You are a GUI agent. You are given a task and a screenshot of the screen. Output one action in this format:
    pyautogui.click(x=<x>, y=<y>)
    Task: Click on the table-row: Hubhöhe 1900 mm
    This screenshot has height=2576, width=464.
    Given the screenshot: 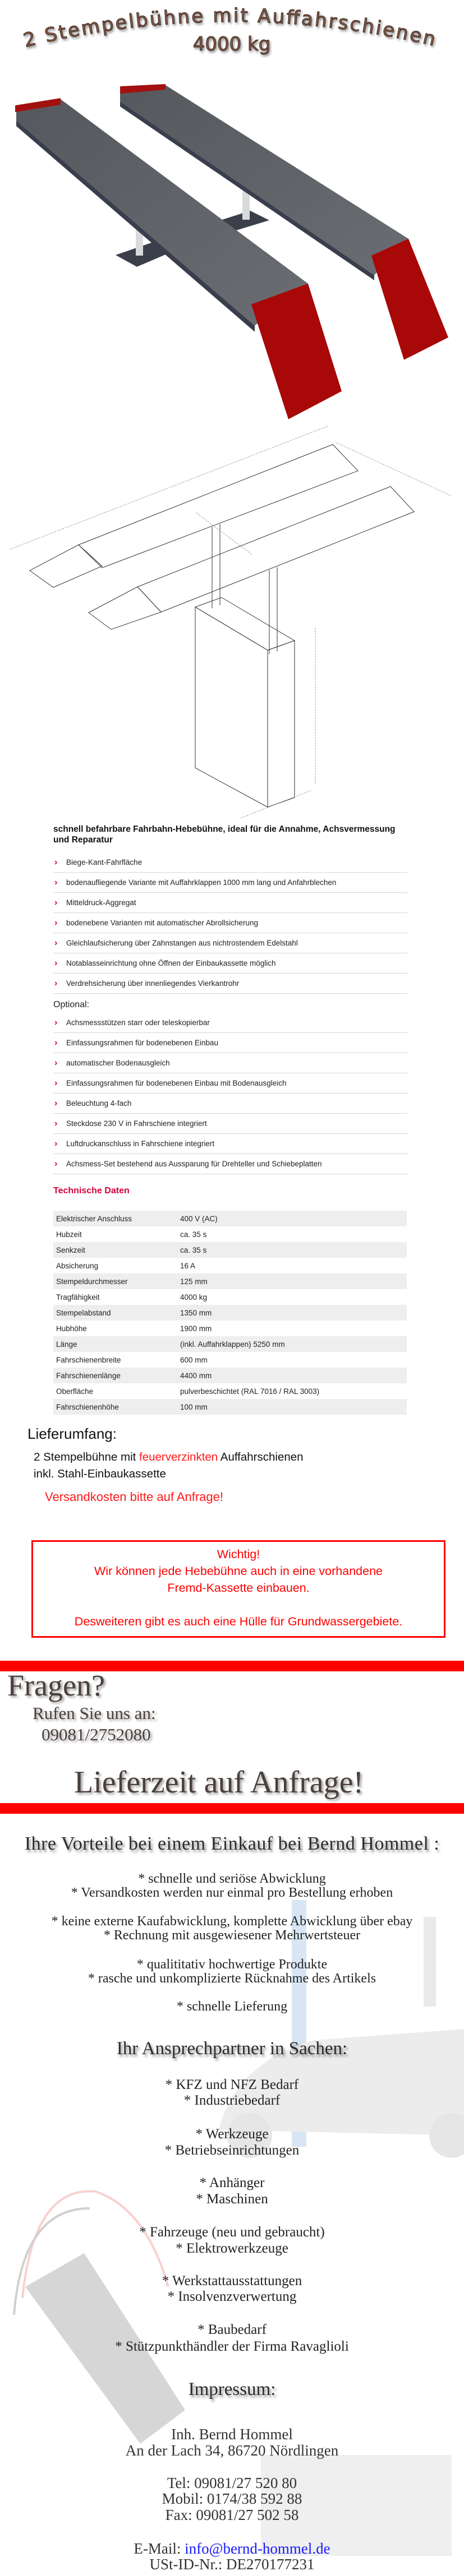 What is the action you would take?
    pyautogui.click(x=230, y=1328)
    